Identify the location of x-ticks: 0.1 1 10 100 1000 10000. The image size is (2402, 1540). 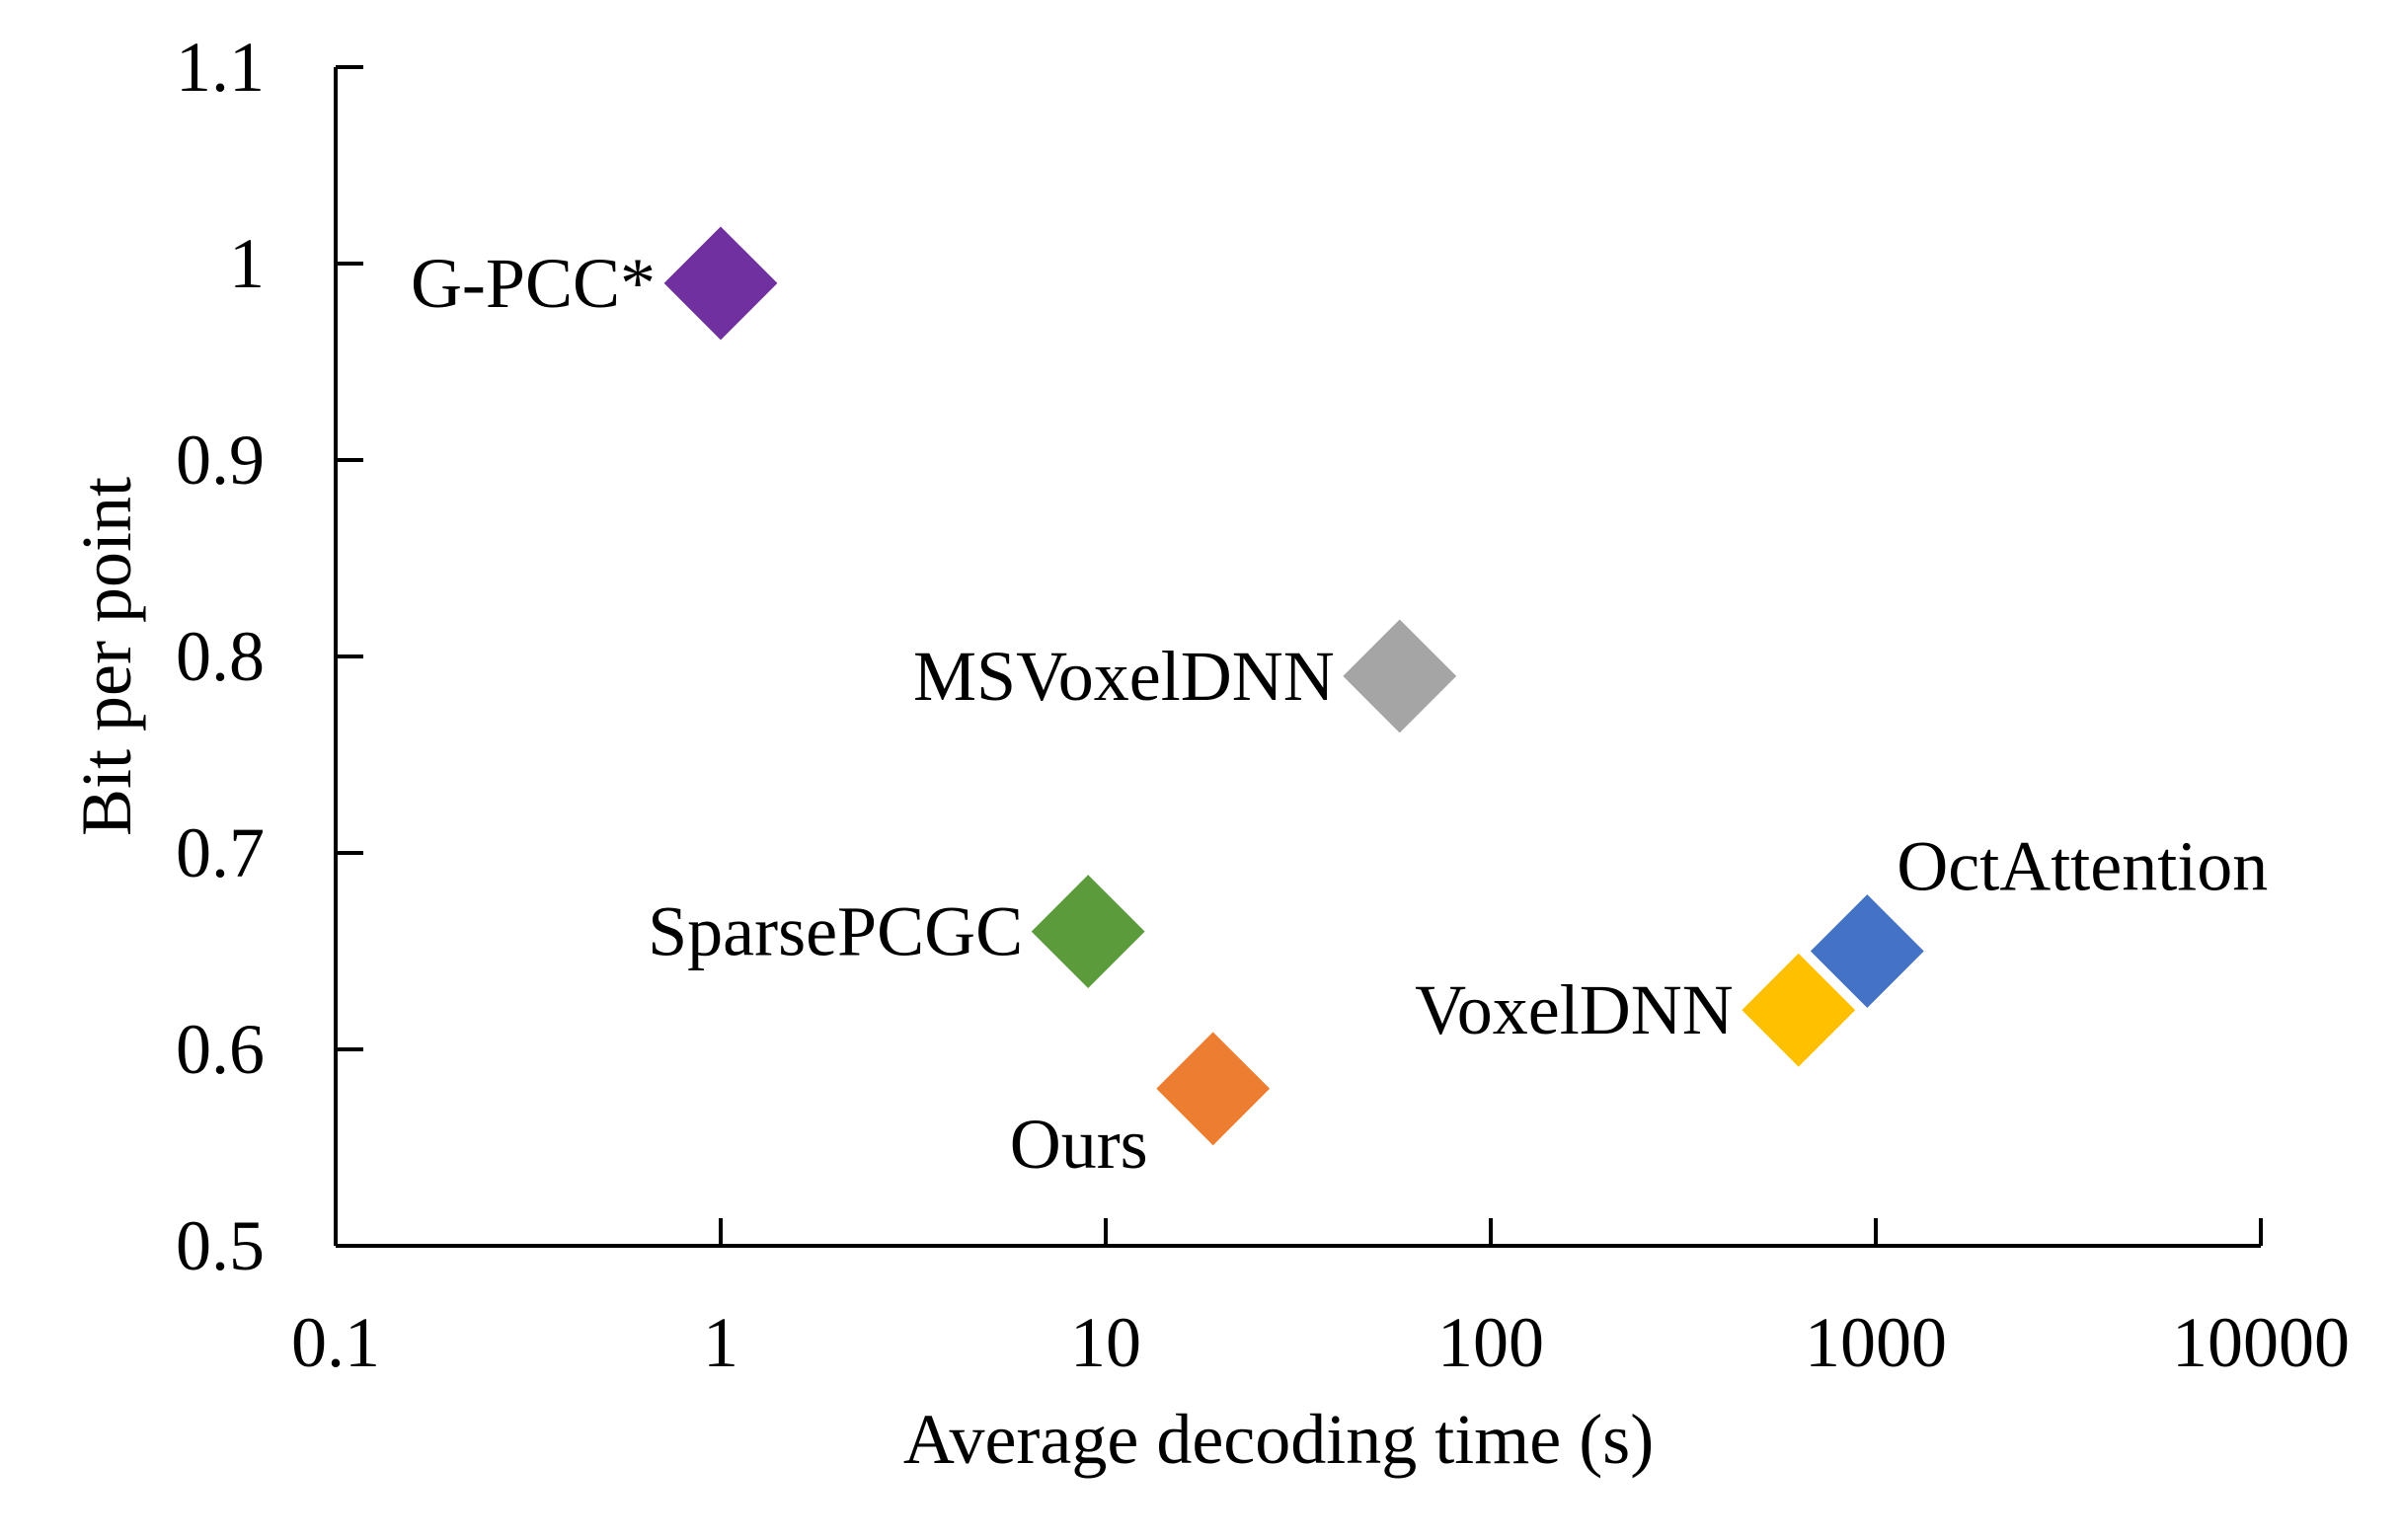
(1320, 1300).